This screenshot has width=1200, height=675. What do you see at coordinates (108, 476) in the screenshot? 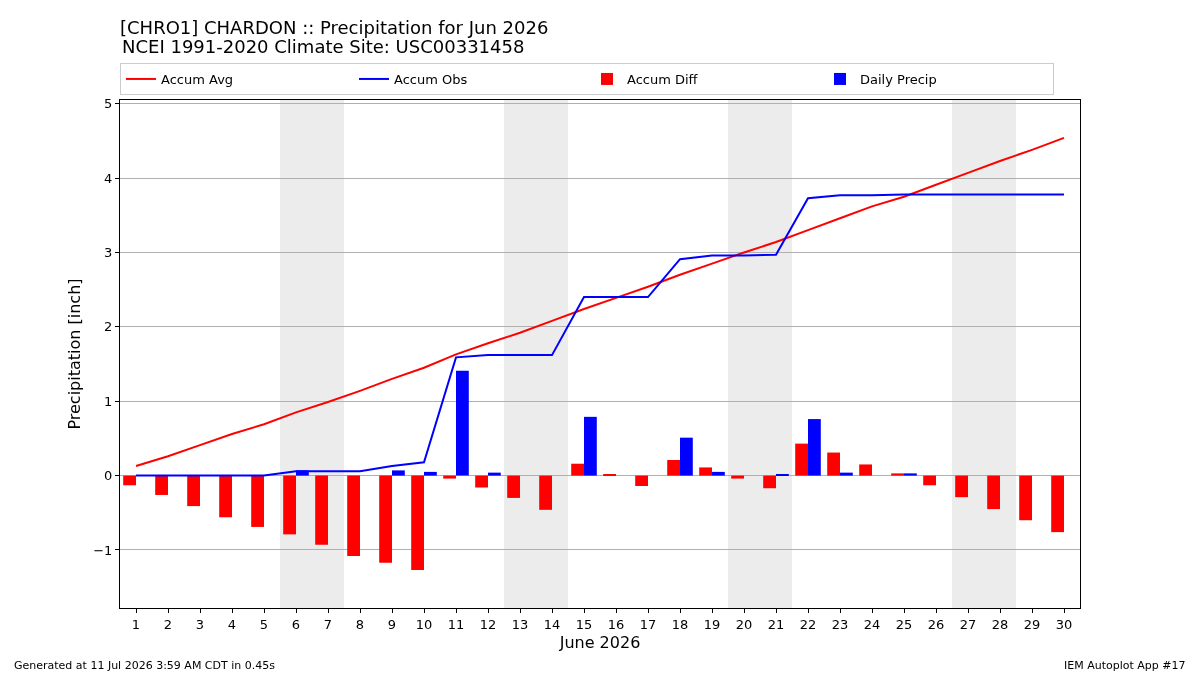
I see `y-tick-label: 0` at bounding box center [108, 476].